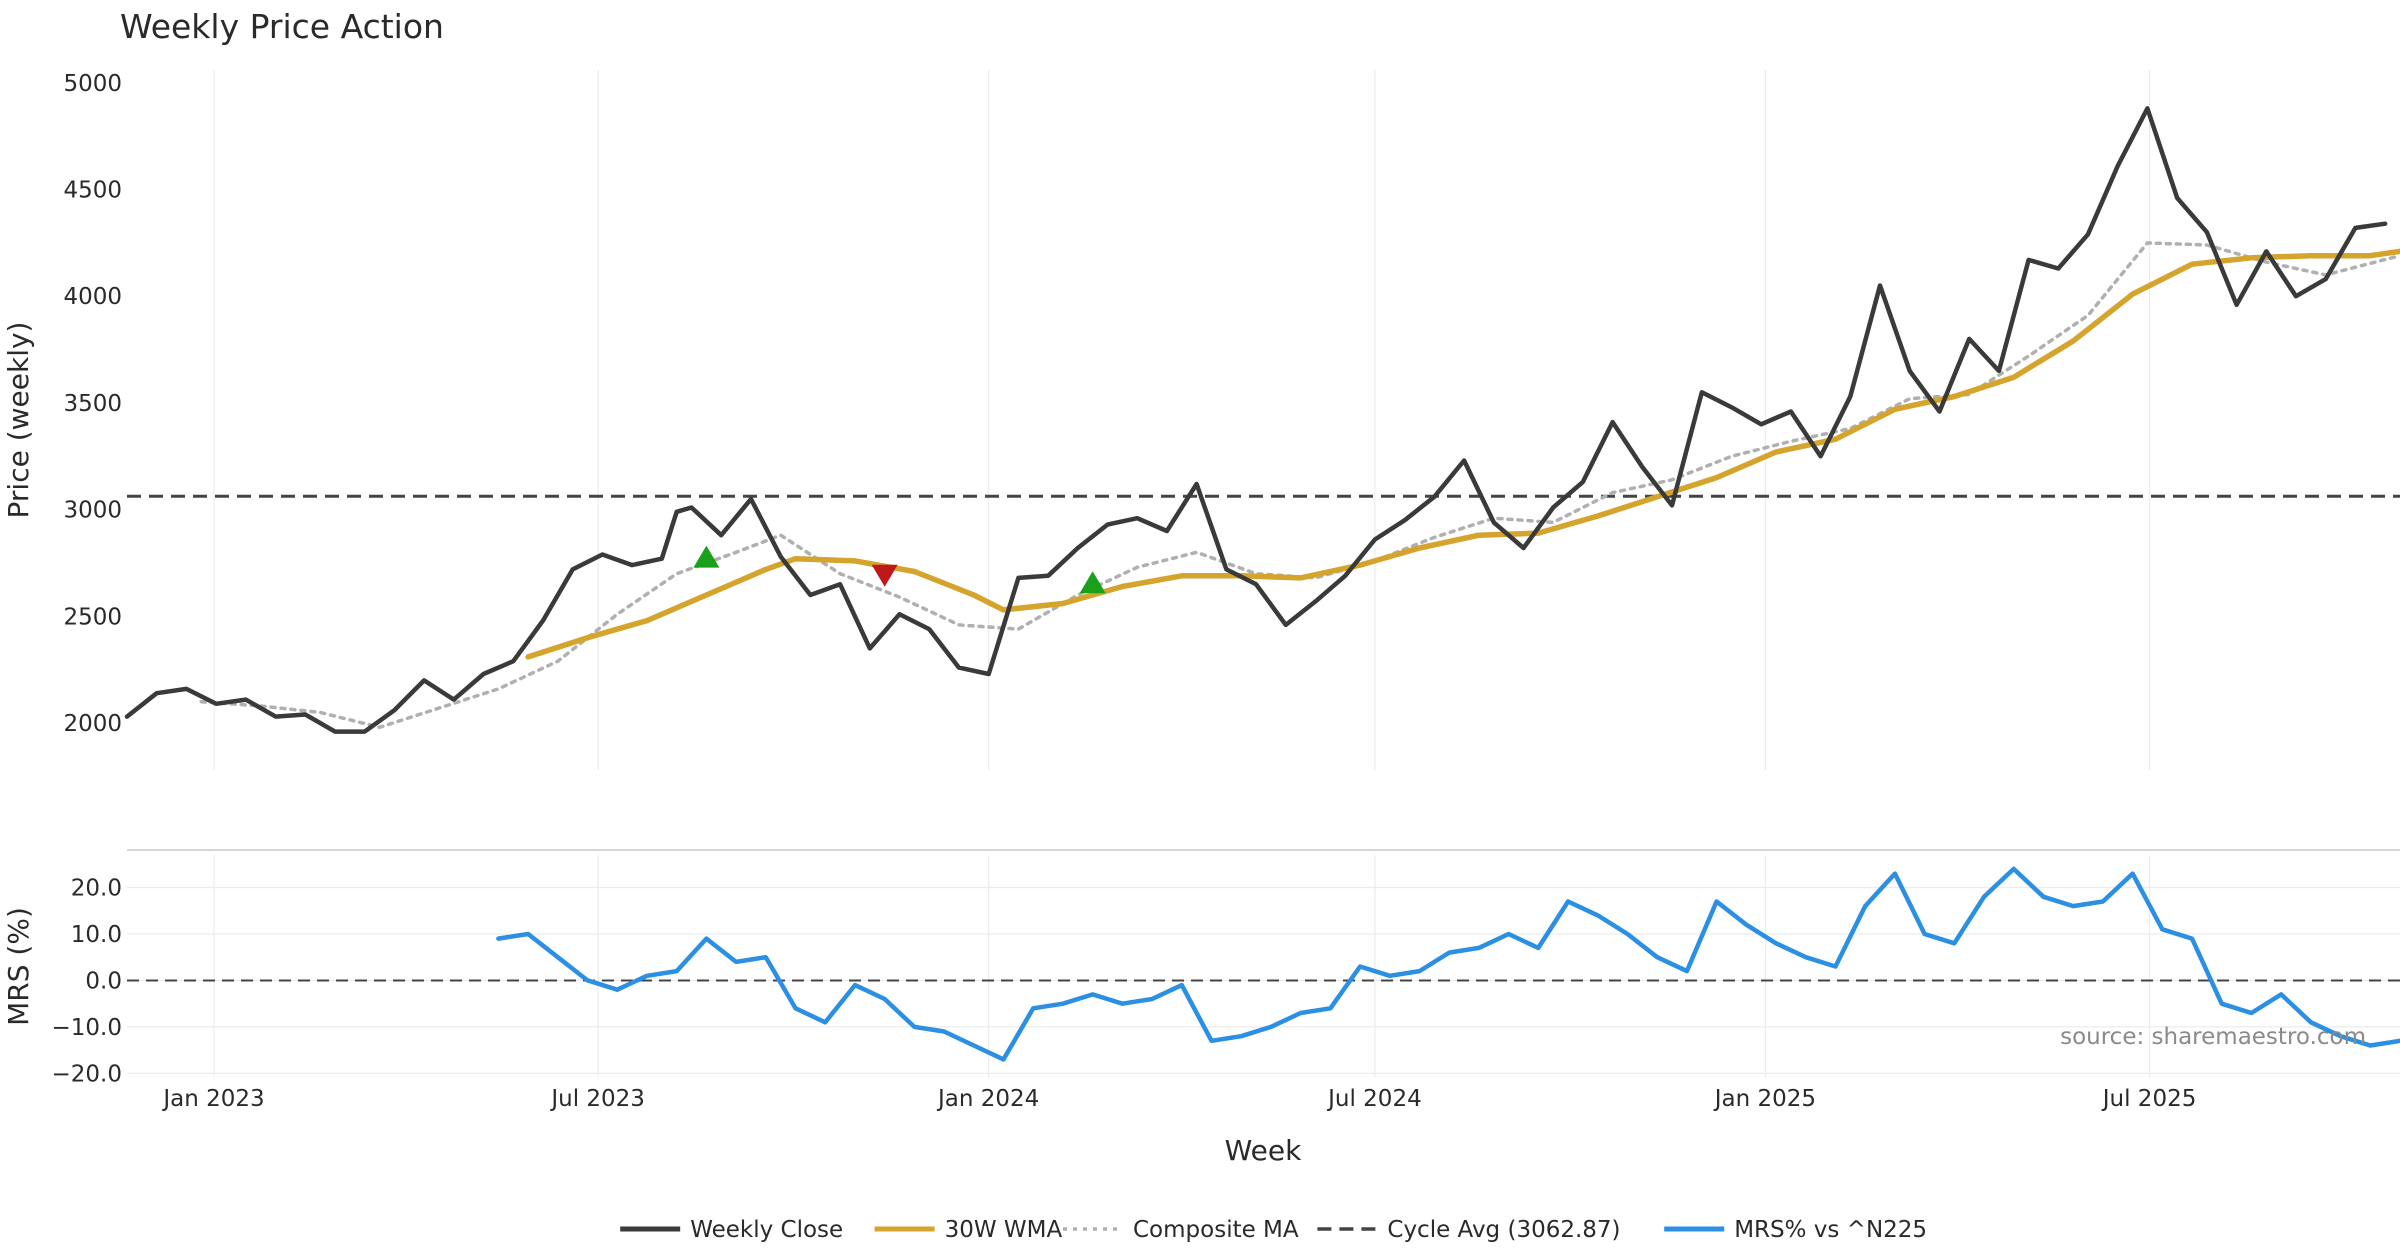 The width and height of the screenshot is (2400, 1260). I want to click on source-label: source: sharemaestro.com, so click(2213, 1037).